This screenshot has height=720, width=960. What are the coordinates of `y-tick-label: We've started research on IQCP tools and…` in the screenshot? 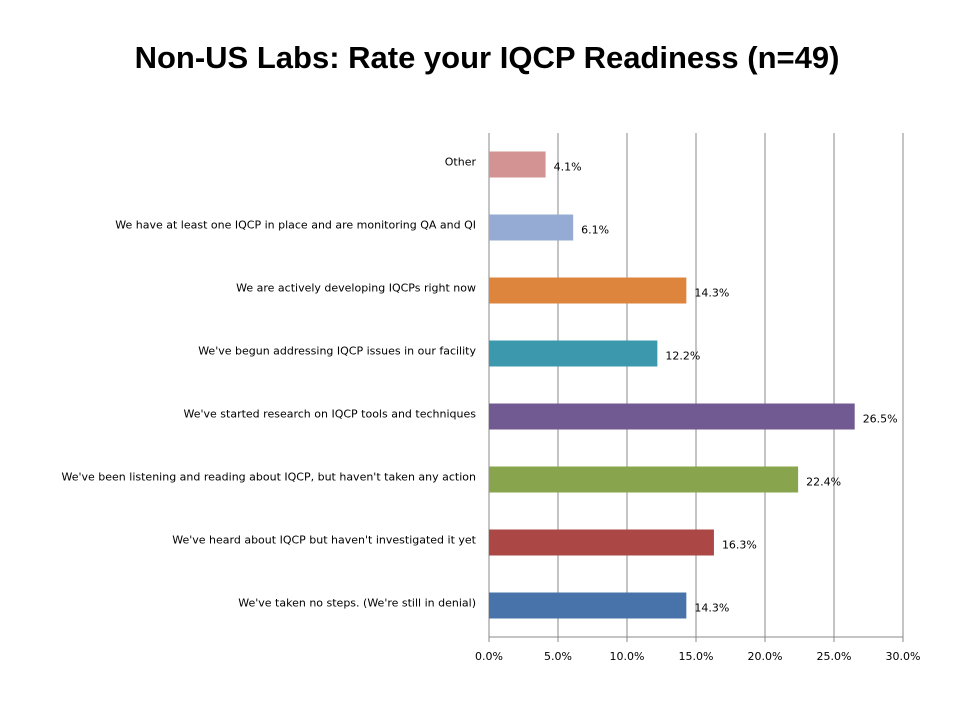 It's located at (330, 414).